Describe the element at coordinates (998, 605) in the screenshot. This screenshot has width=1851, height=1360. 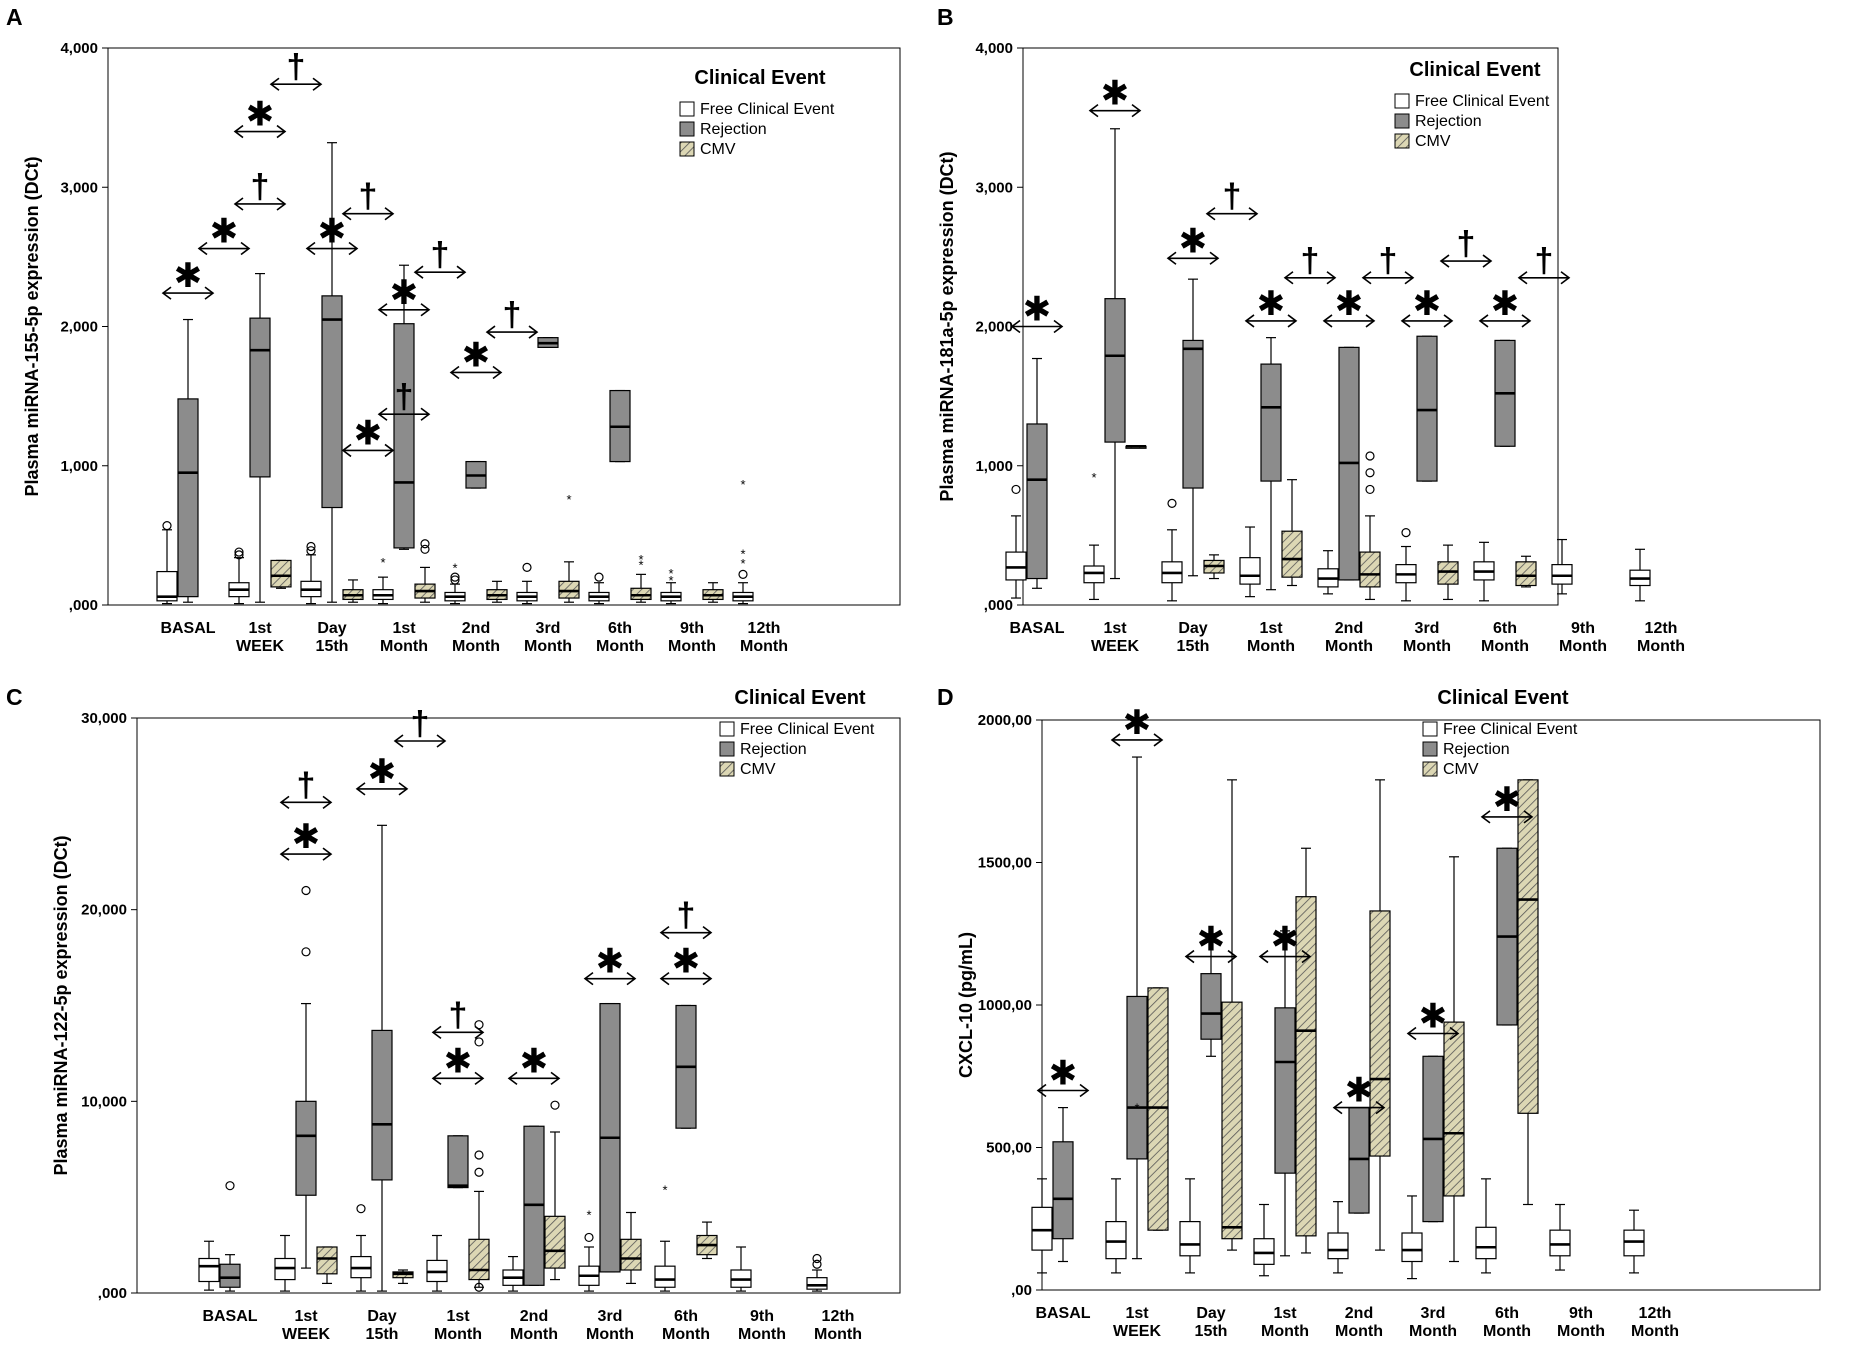
I see `y-tick-label: ,000` at that location.